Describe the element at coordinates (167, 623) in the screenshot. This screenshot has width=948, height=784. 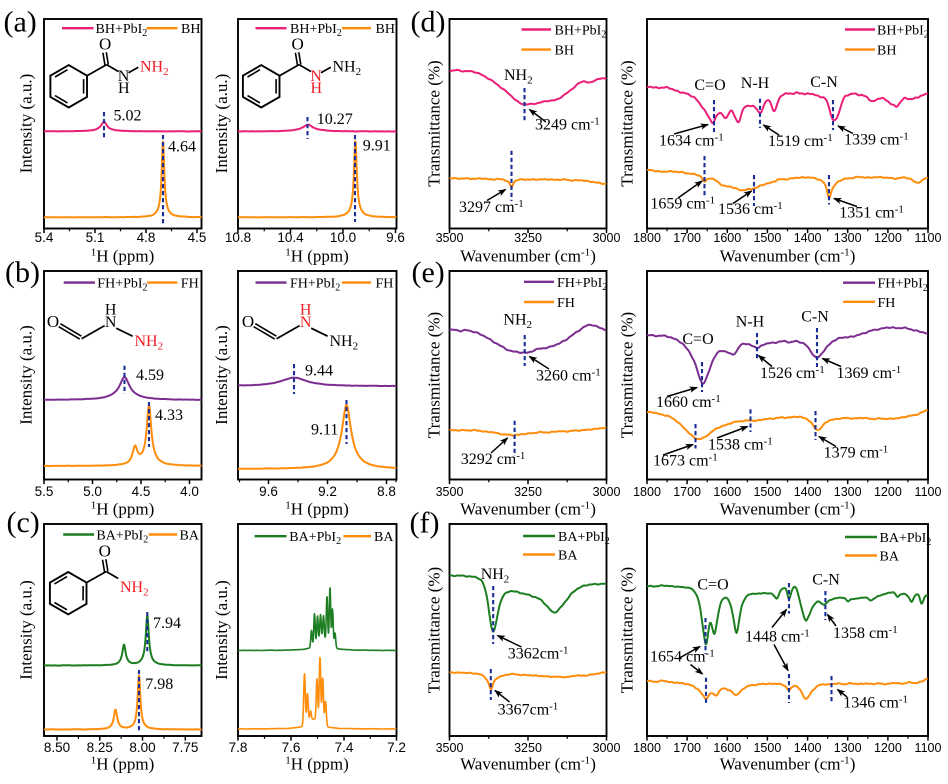
I see `svg-text: 7.94` at that location.